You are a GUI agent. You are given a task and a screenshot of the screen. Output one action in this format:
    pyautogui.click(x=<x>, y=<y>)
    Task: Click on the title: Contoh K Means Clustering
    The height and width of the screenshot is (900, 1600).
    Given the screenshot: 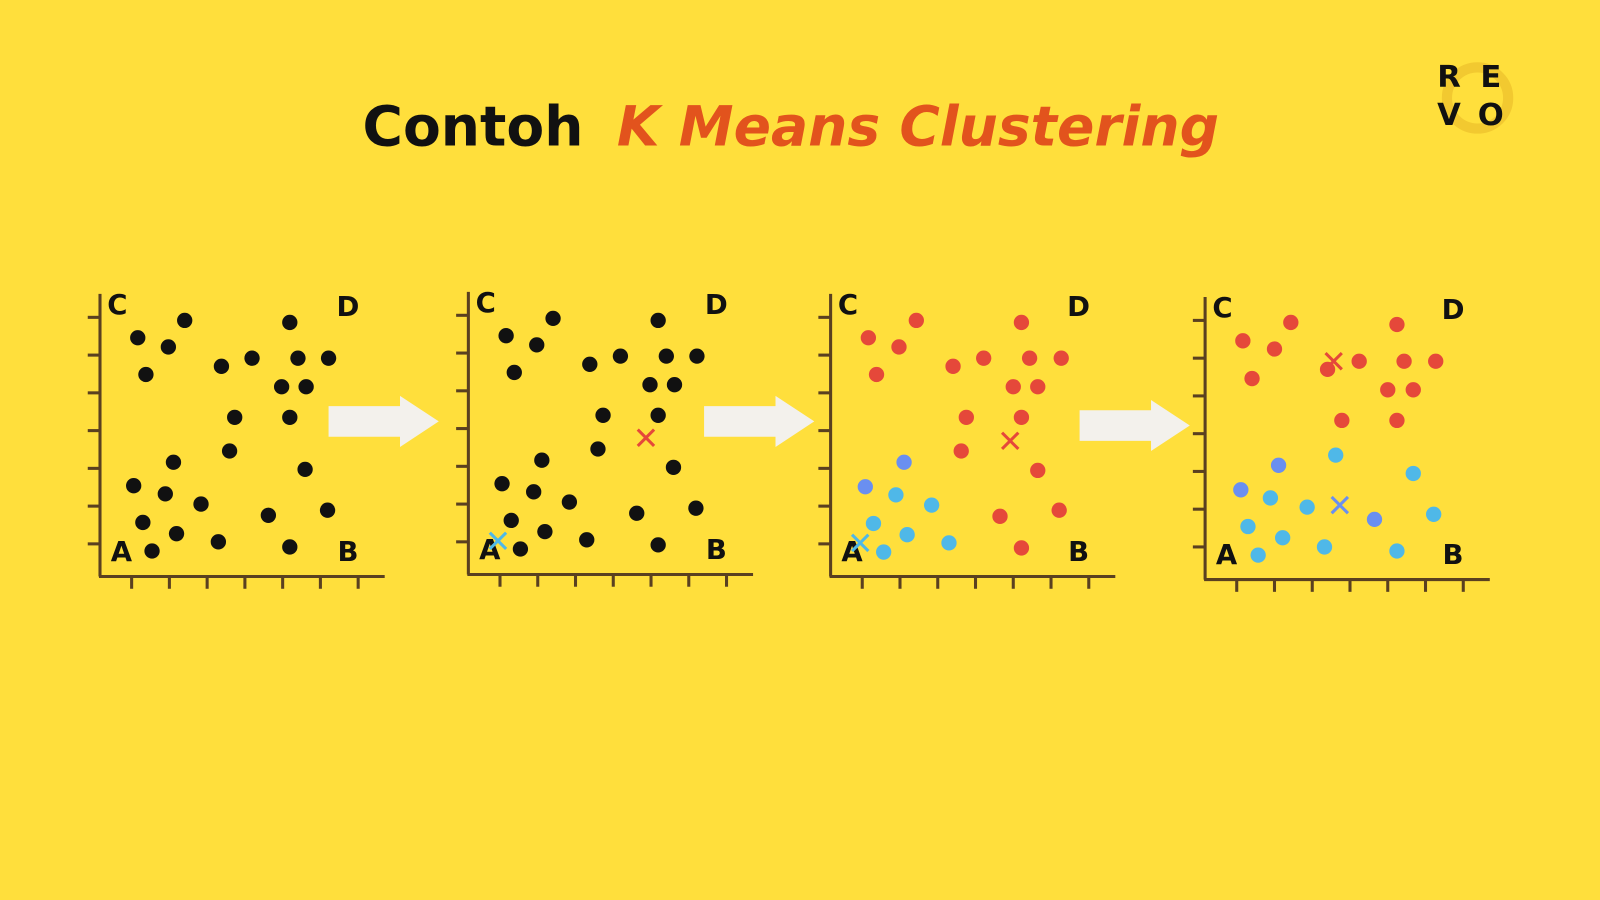 What is the action you would take?
    pyautogui.click(x=791, y=127)
    